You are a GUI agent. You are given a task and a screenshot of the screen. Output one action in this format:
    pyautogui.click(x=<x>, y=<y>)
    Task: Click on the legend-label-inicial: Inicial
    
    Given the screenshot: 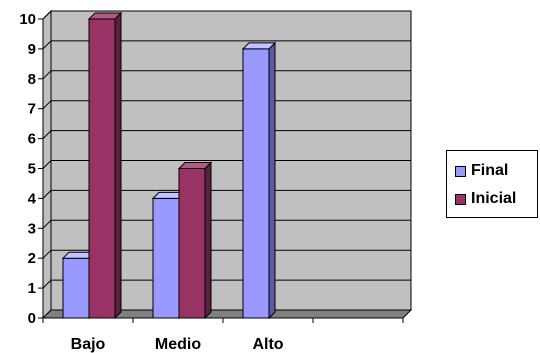 What is the action you would take?
    pyautogui.click(x=494, y=198)
    